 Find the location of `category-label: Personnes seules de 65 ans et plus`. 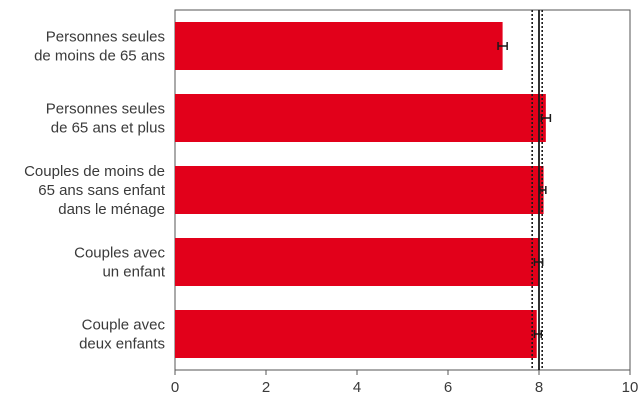

category-label: Personnes seules de 65 ans et plus is located at coordinates (105, 119).